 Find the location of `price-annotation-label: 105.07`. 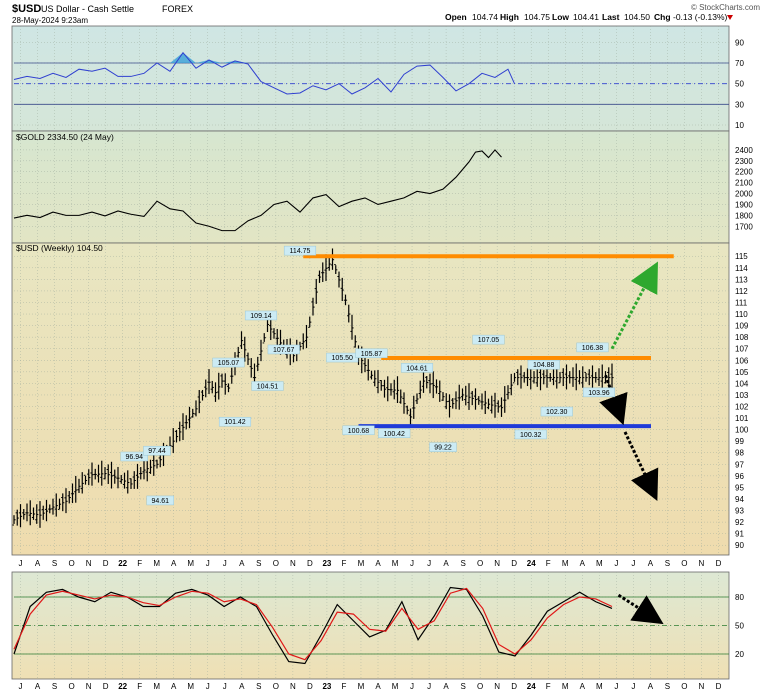

price-annotation-label: 105.07 is located at coordinates (229, 363).